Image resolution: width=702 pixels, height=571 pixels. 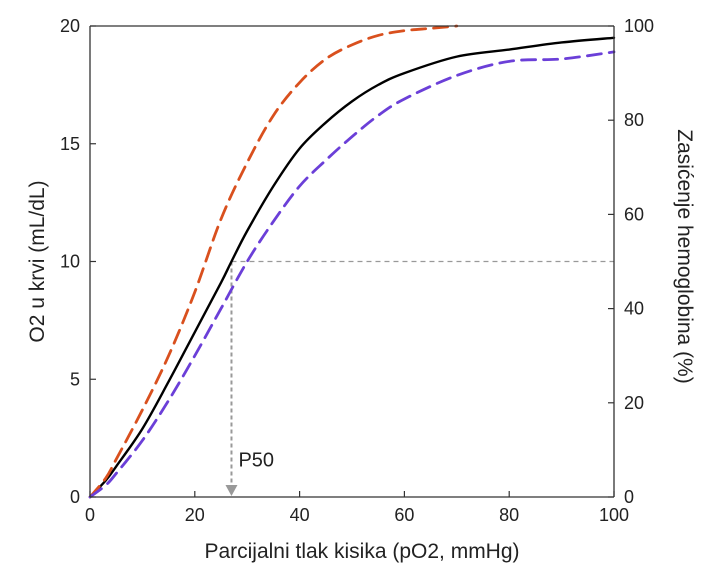 I want to click on x-tick-label: 20, so click(x=195, y=515).